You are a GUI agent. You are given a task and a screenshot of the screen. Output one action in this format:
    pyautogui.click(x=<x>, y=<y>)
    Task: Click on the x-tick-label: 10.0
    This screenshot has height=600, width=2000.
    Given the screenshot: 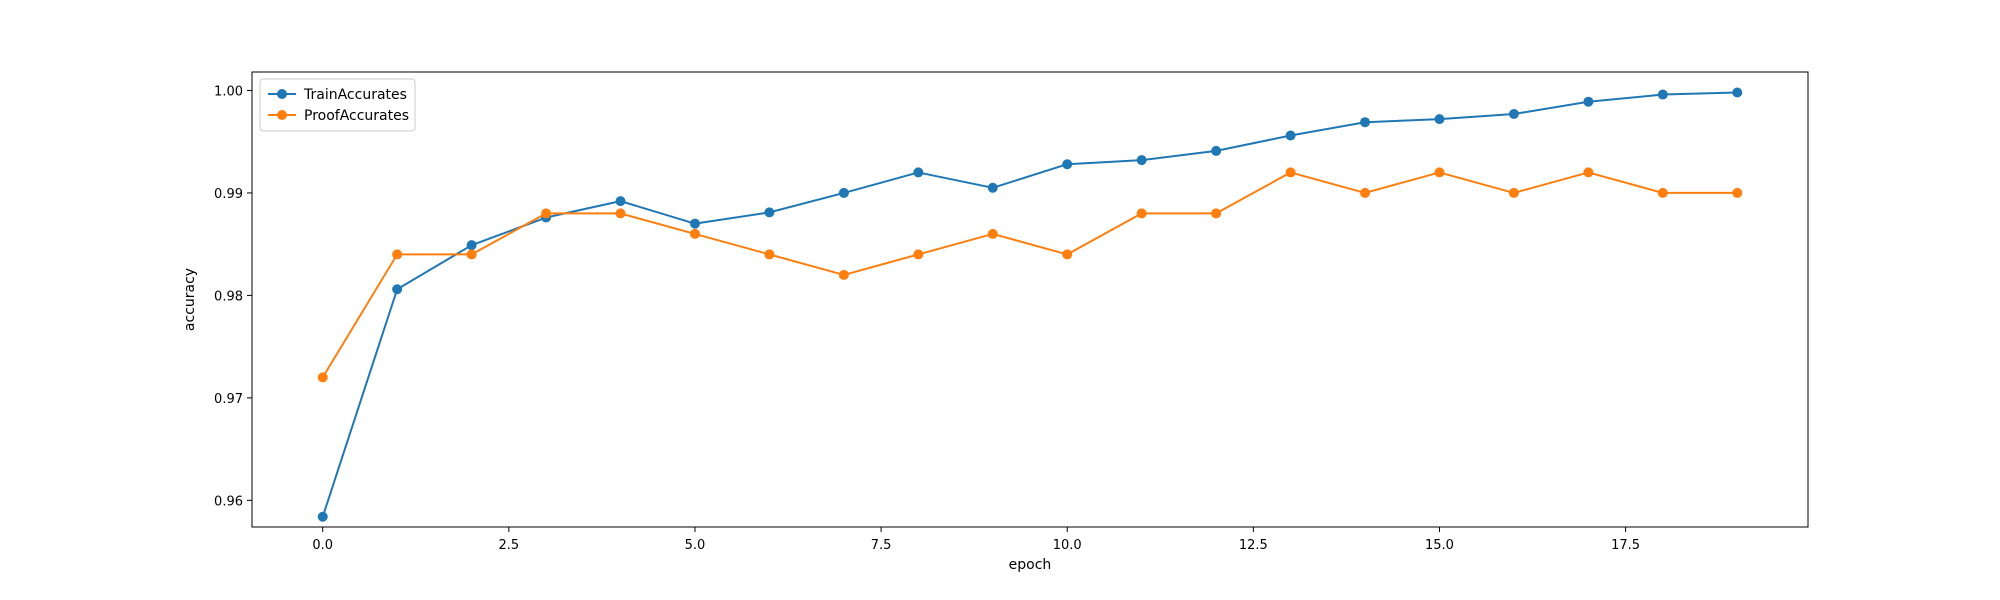 What is the action you would take?
    pyautogui.click(x=1067, y=545)
    